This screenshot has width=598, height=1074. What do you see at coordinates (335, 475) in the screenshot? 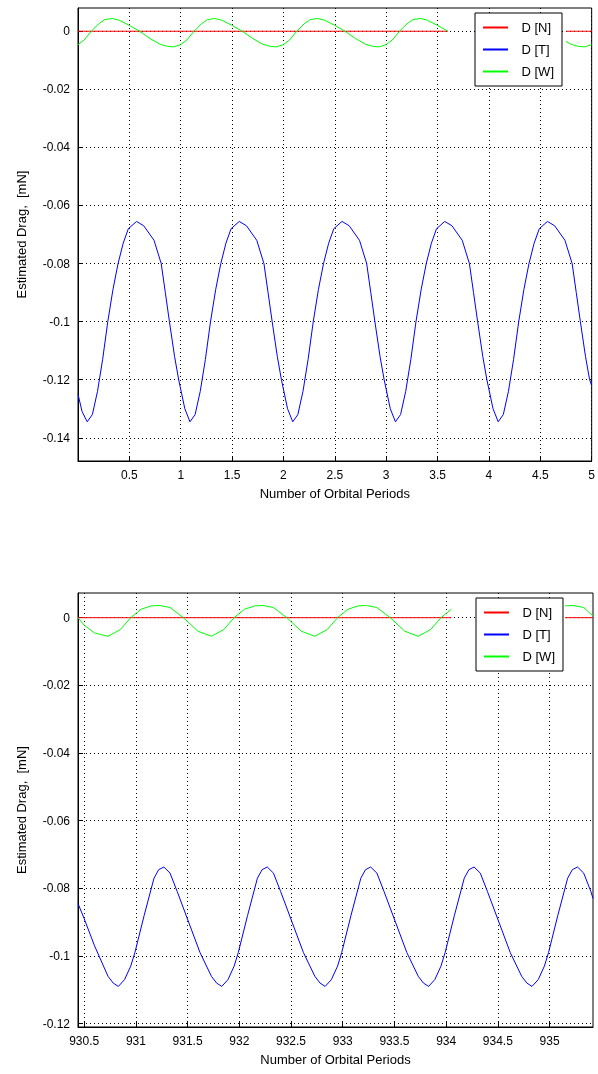
I see `x-tick-label: 2.5` at bounding box center [335, 475].